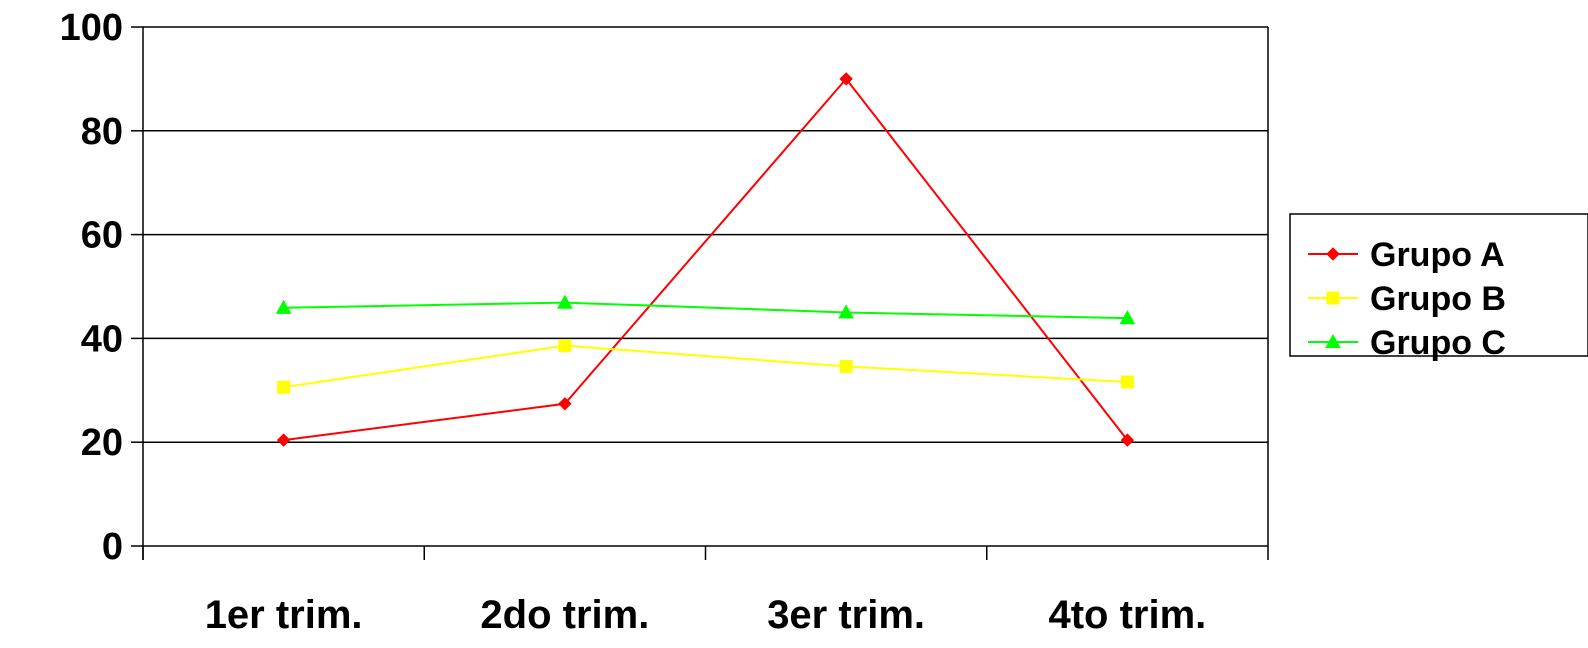  Describe the element at coordinates (846, 615) in the screenshot. I see `x-category-label: 3er trim.` at that location.